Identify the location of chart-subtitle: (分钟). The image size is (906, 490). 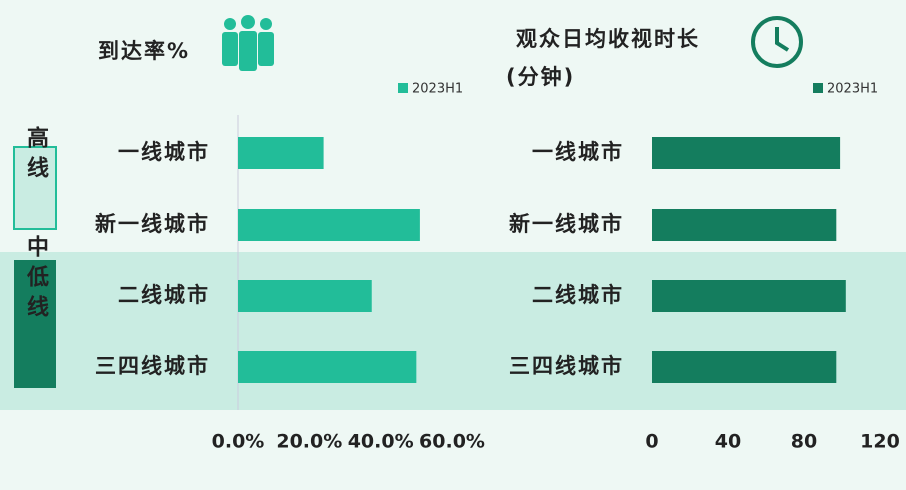
(540, 77).